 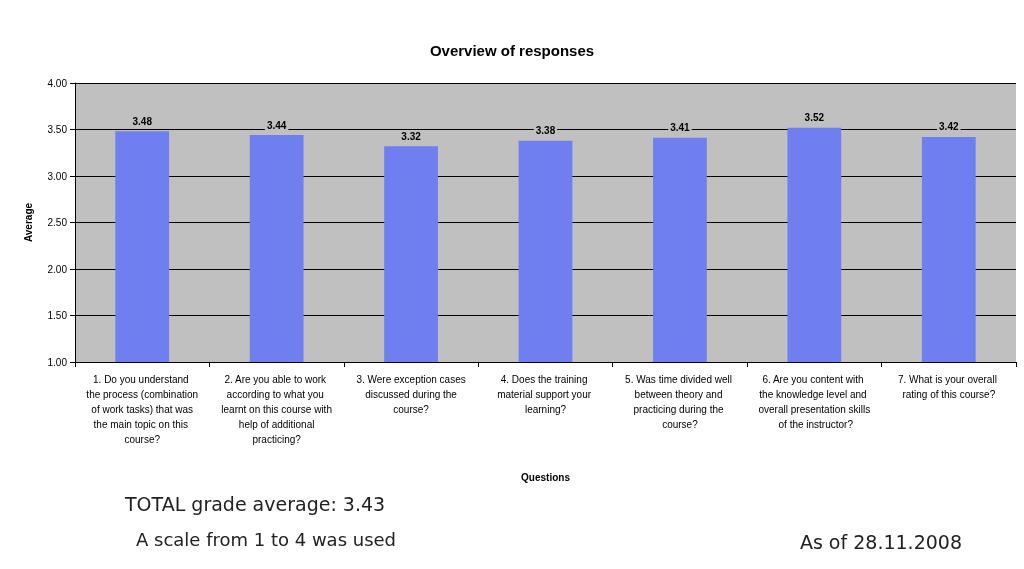 What do you see at coordinates (814, 118) in the screenshot?
I see `data-label: 3.52` at bounding box center [814, 118].